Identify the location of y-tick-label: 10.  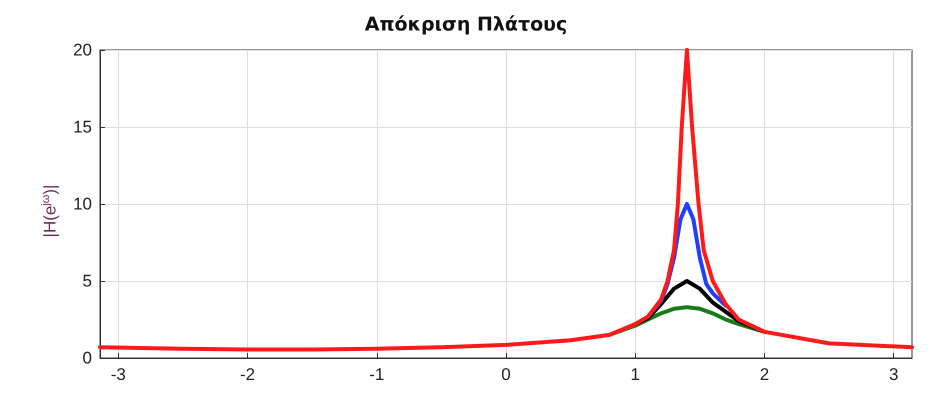
(82, 204).